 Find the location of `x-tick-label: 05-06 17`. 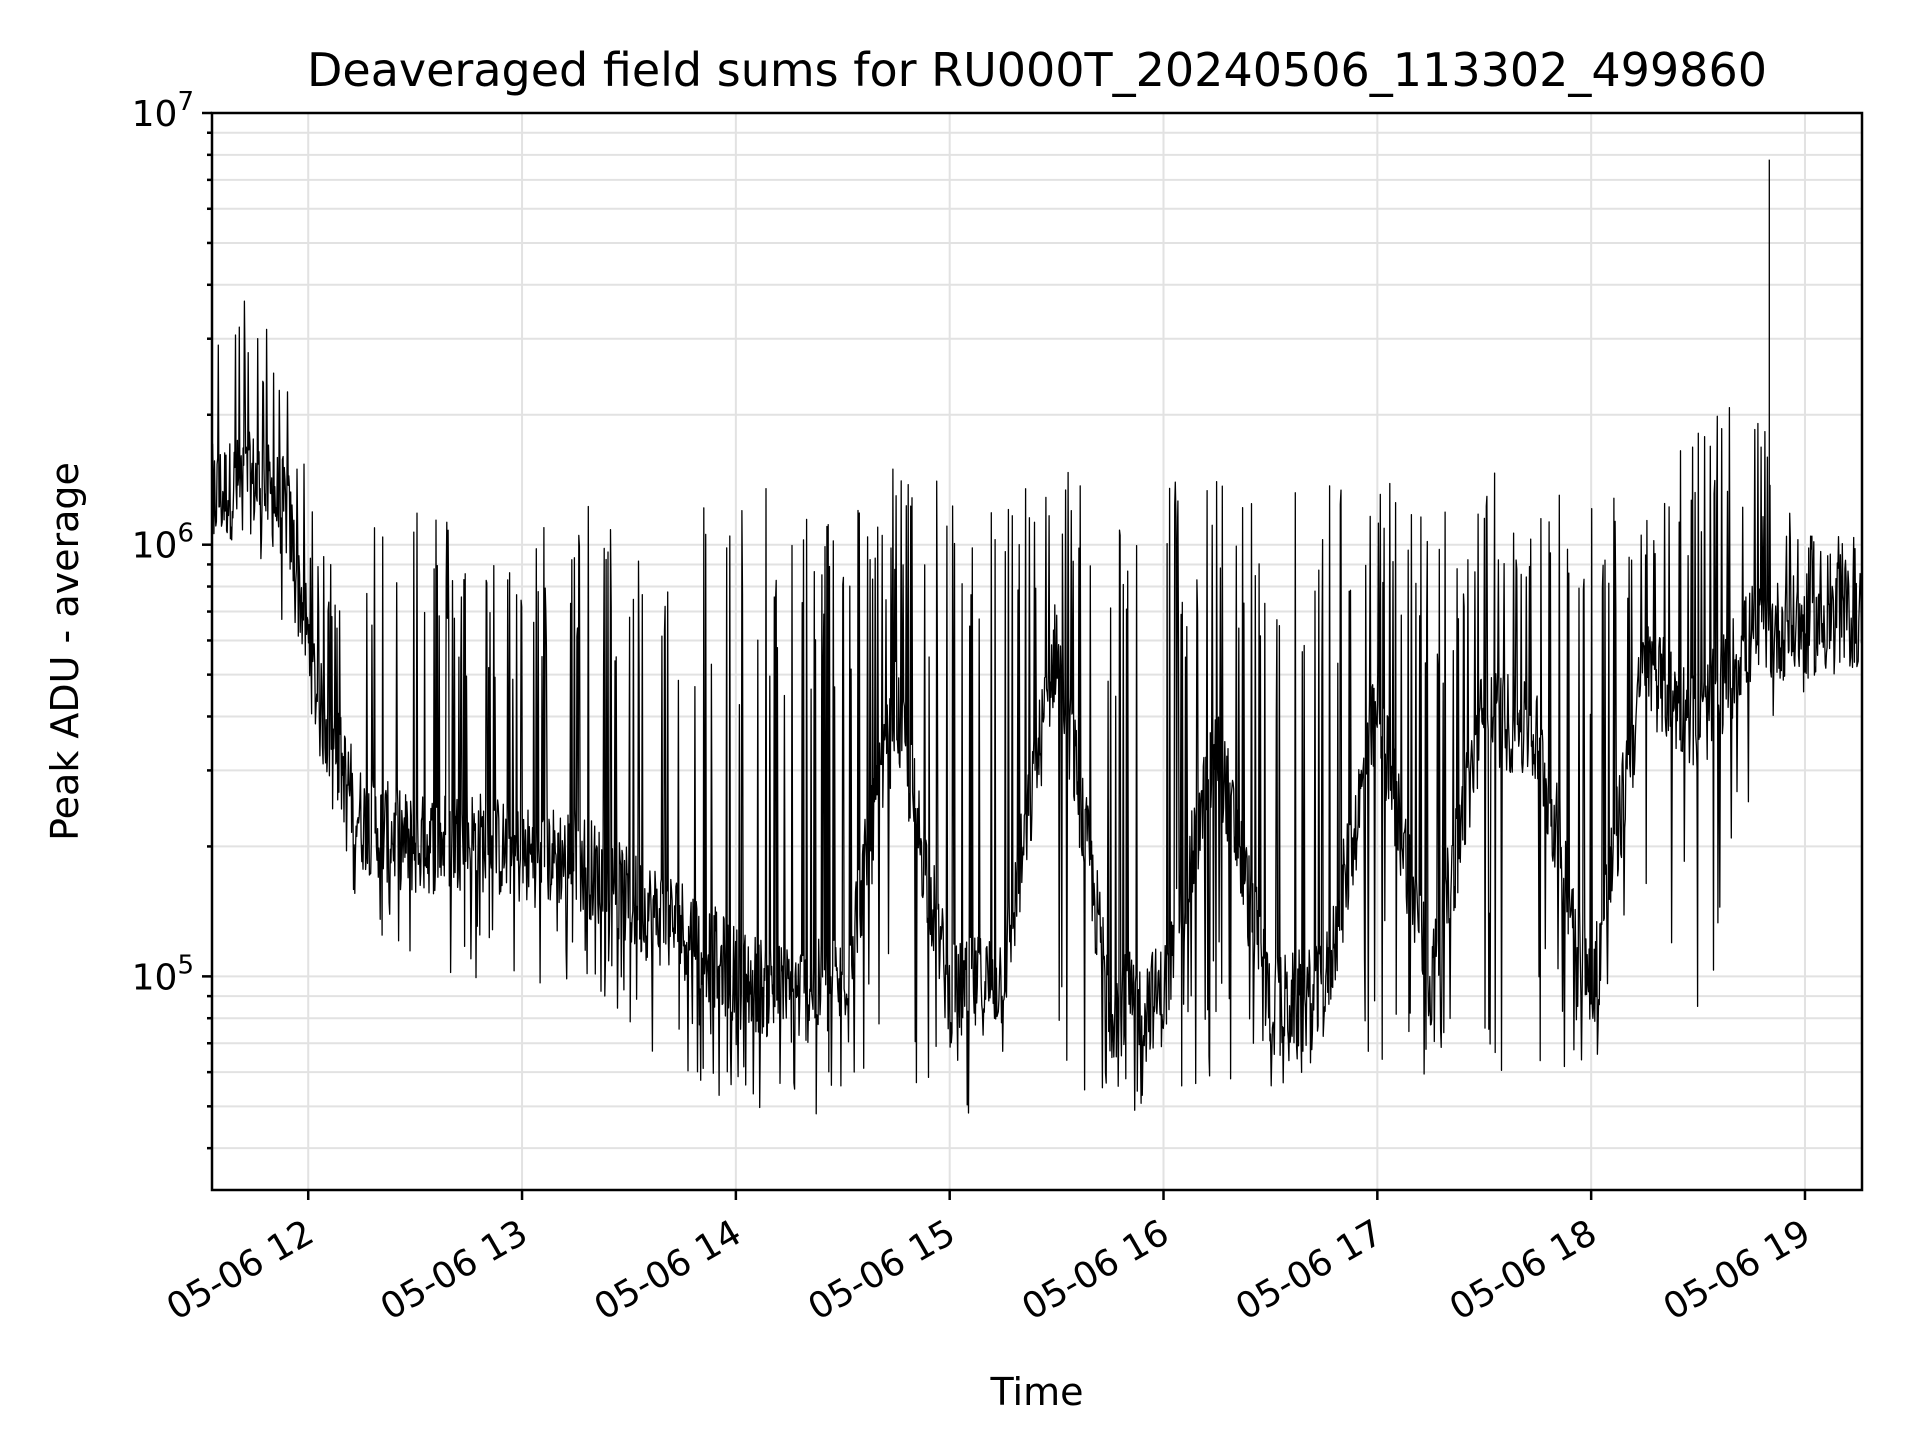

x-tick-label: 05-06 17 is located at coordinates (1309, 1270).